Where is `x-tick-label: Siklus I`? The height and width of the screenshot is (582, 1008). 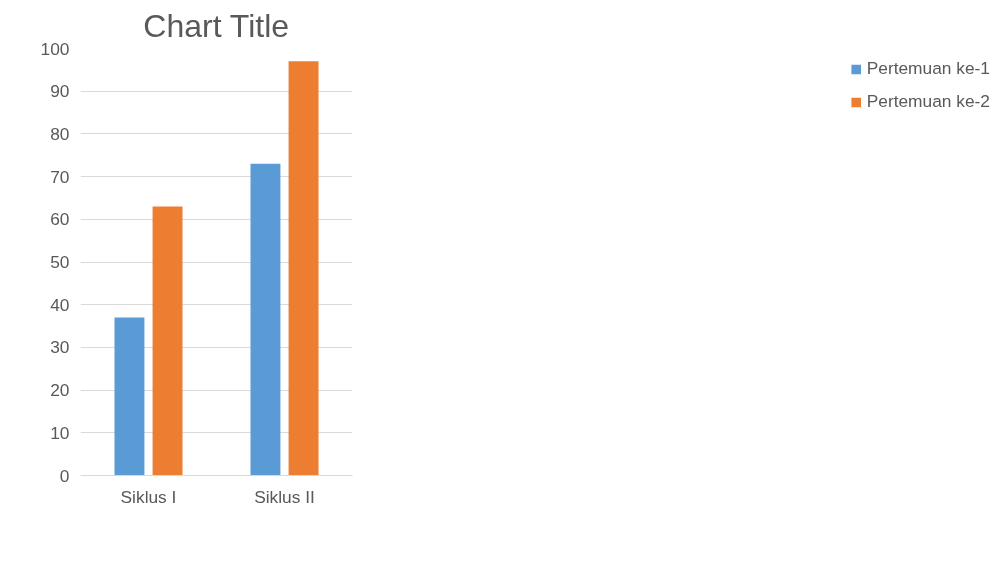 x-tick-label: Siklus I is located at coordinates (148, 496).